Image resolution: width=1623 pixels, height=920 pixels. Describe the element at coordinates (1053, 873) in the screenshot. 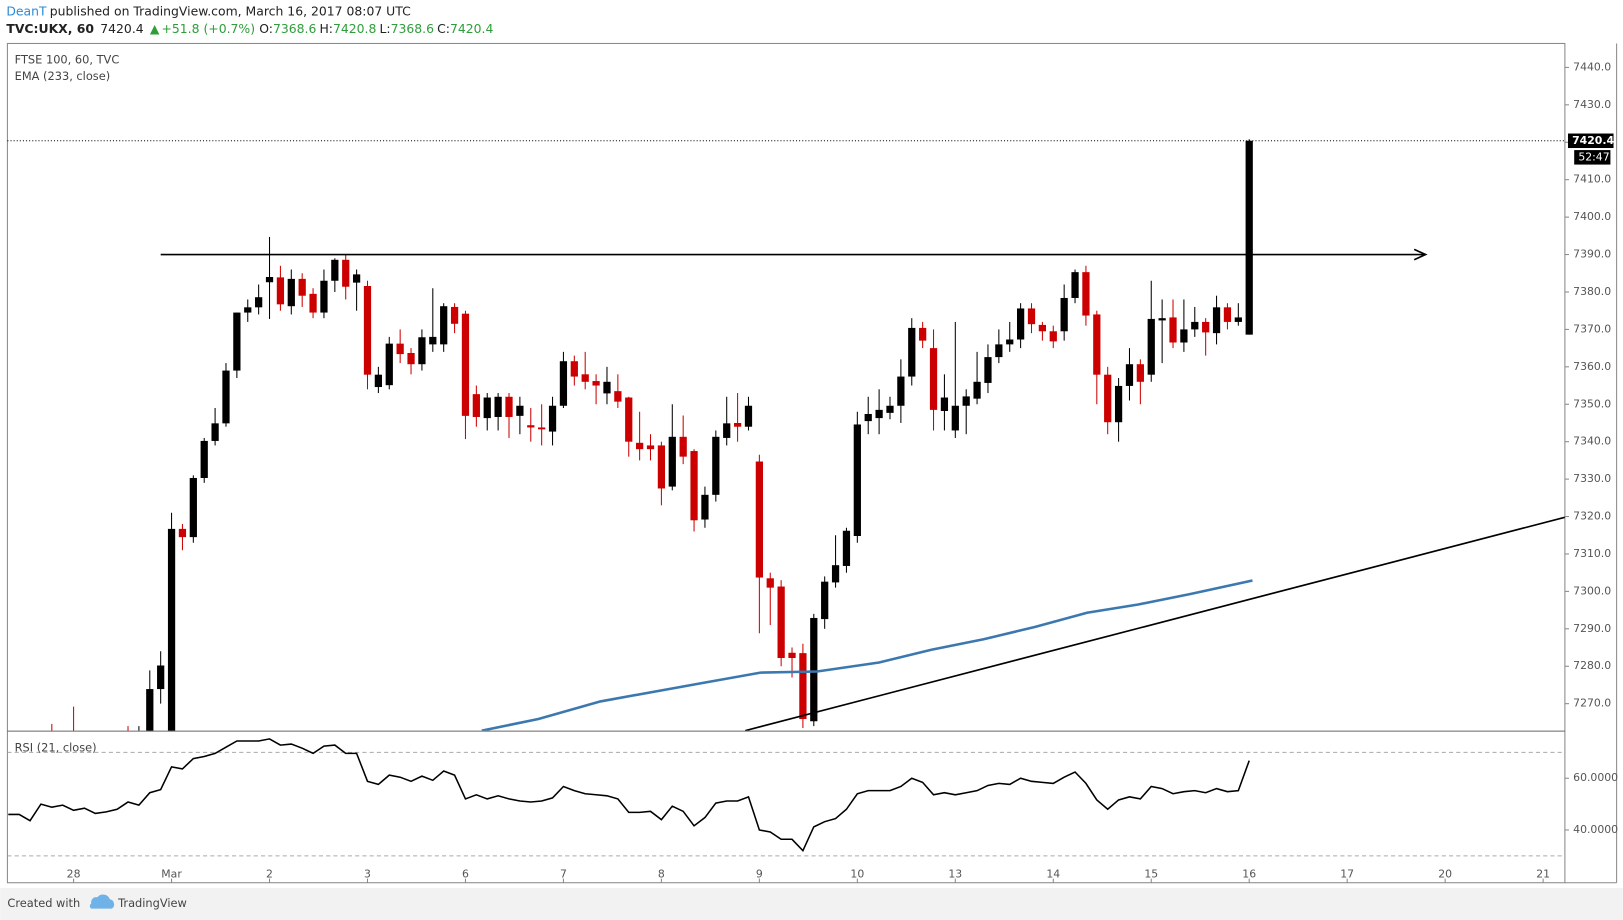

I see `x-tick-label: 14` at that location.